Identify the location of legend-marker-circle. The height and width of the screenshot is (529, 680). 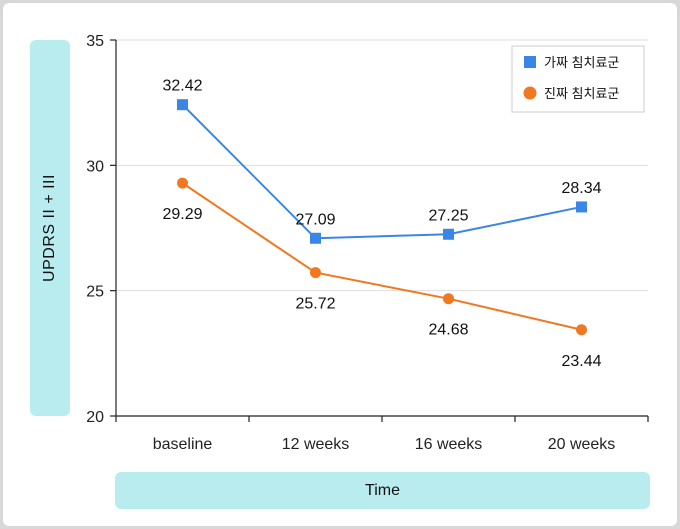
(530, 93).